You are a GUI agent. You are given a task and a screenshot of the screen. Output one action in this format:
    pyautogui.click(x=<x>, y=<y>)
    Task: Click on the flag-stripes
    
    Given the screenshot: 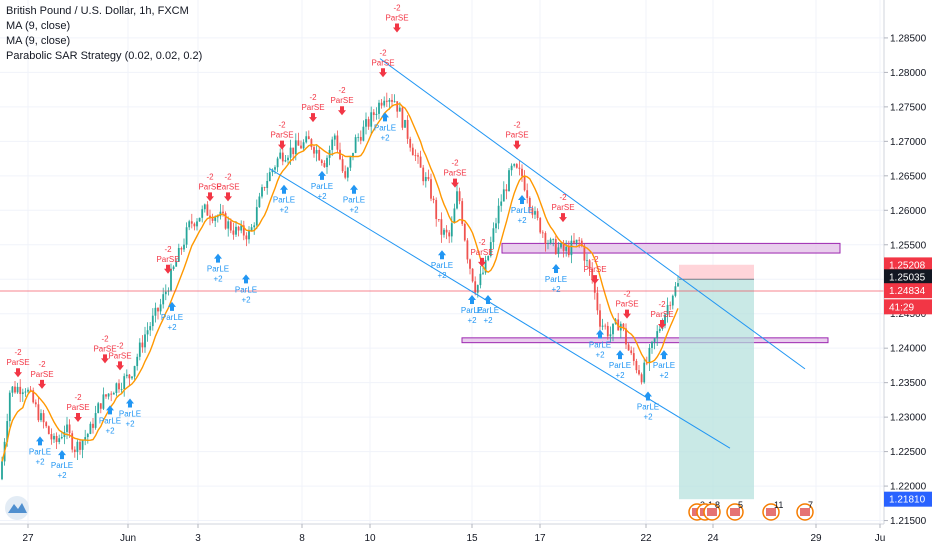 What is the action you would take?
    pyautogui.click(x=712, y=512)
    